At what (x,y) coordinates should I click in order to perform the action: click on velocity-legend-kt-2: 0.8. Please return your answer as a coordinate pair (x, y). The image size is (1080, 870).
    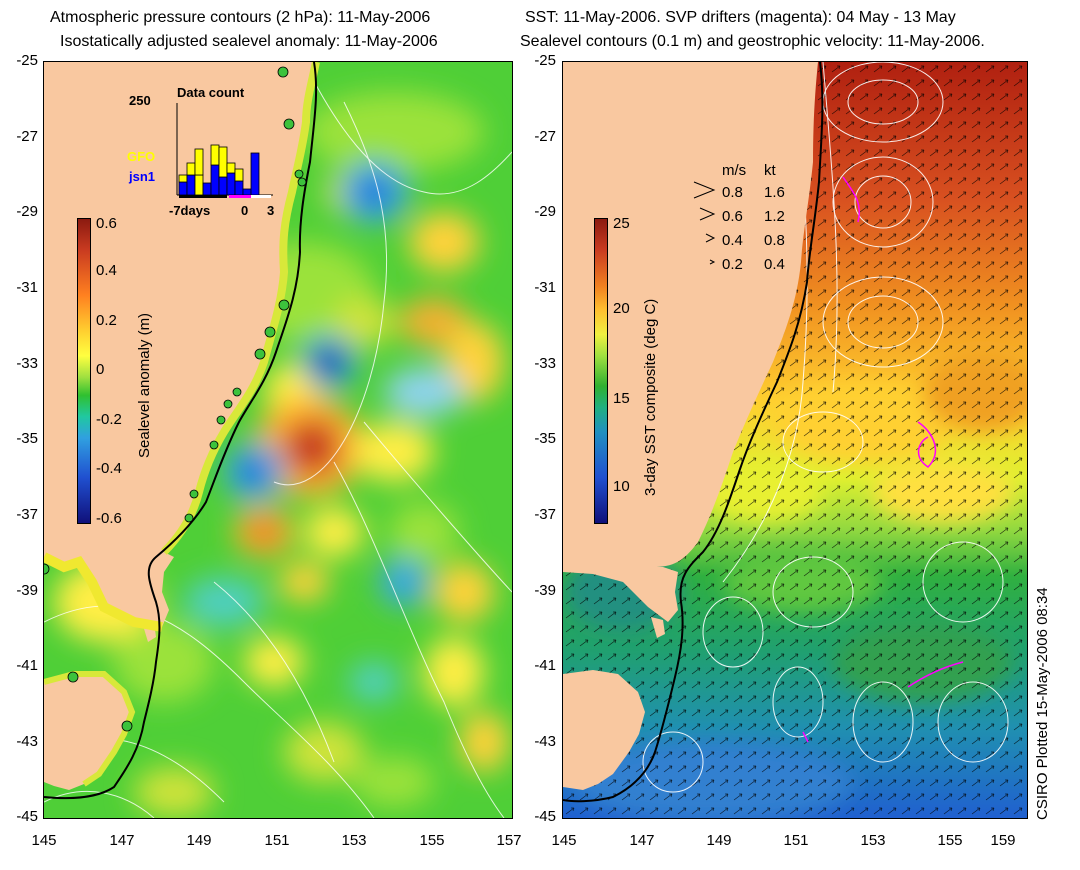
    Looking at the image, I should click on (774, 240).